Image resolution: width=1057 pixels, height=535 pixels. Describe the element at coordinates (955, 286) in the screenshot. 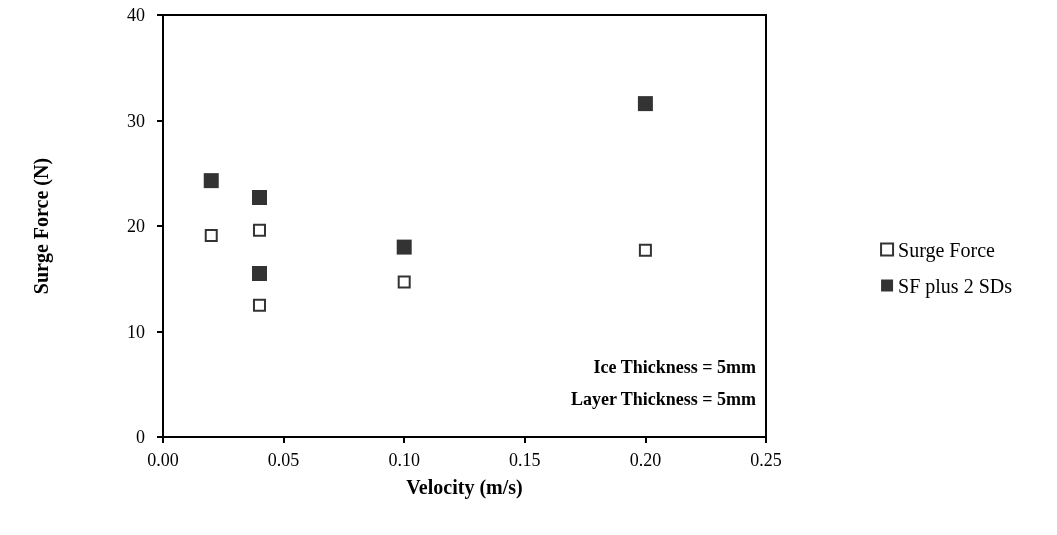

I see `legend-label: SF plus 2 SDs` at that location.